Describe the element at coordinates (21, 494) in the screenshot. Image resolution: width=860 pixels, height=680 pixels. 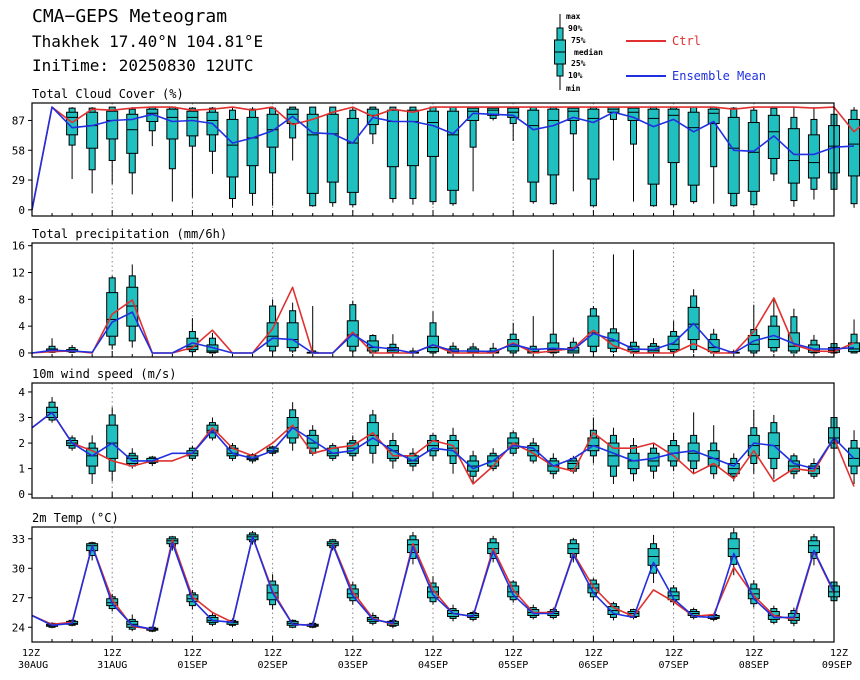
I see `y-tick-label: 0` at that location.